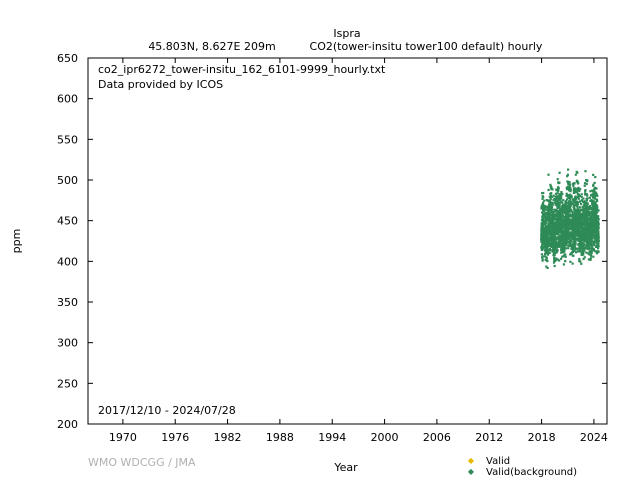  I want to click on x-tick-label: 2000, so click(385, 437).